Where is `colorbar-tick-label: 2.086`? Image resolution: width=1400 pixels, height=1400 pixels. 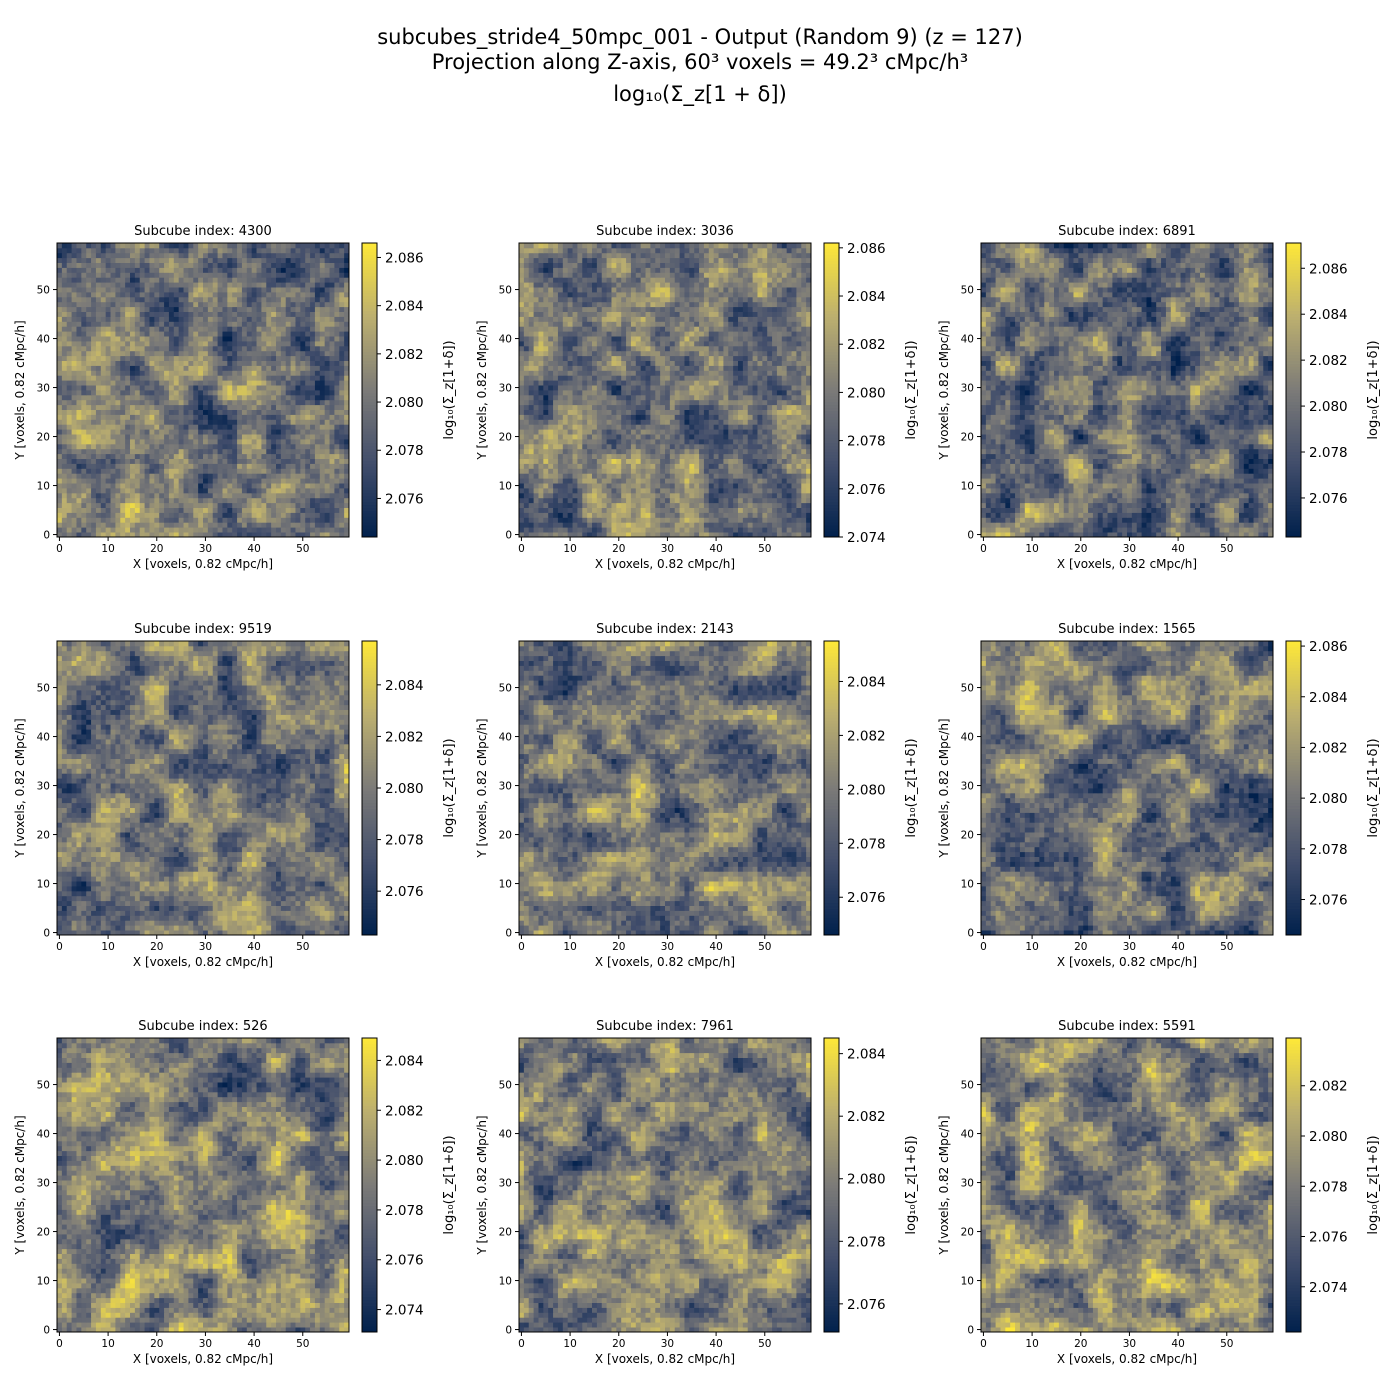
colorbar-tick-label: 2.086 is located at coordinates (404, 258).